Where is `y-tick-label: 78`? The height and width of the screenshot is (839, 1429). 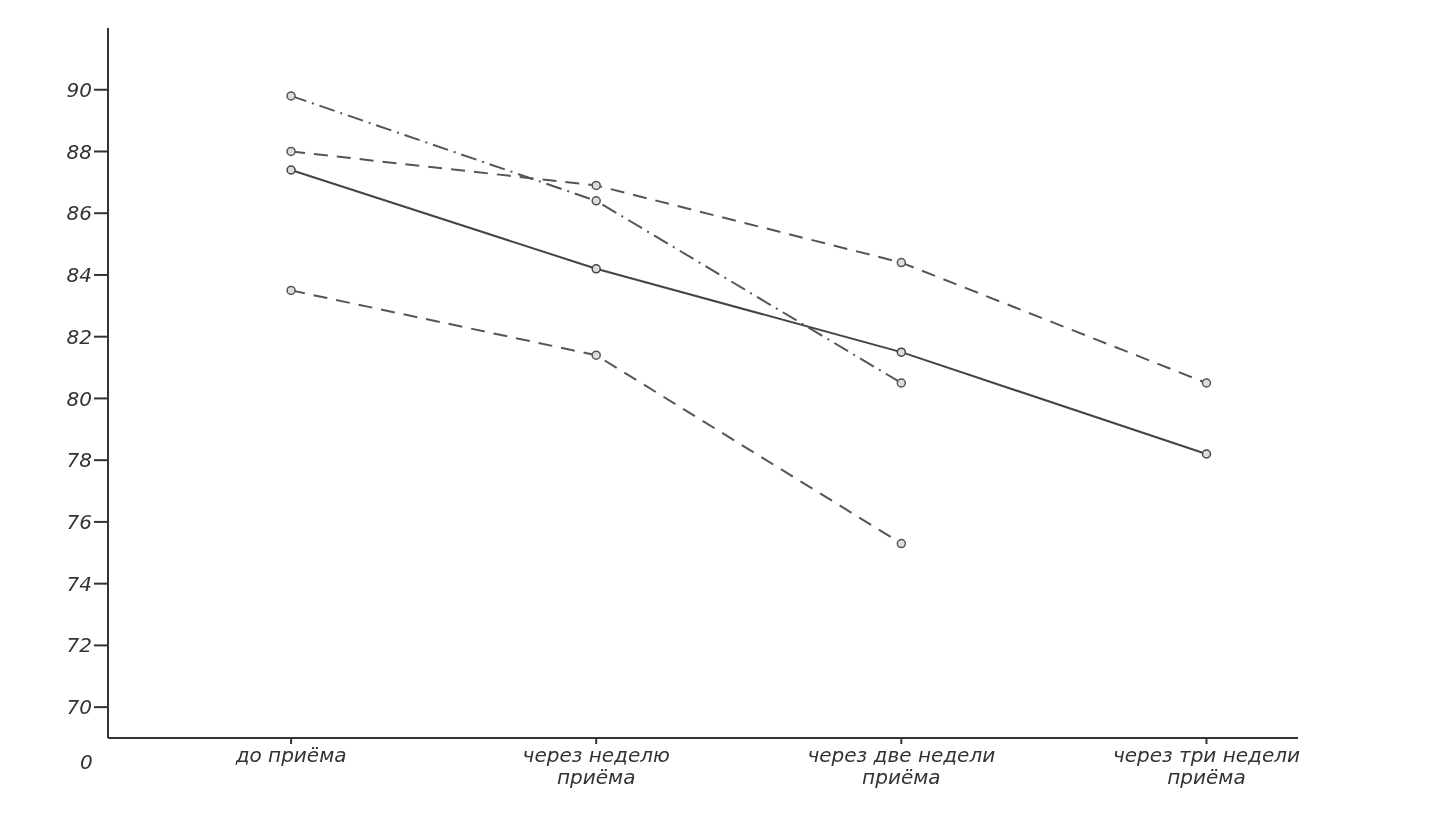 y-tick-label: 78 is located at coordinates (79, 460).